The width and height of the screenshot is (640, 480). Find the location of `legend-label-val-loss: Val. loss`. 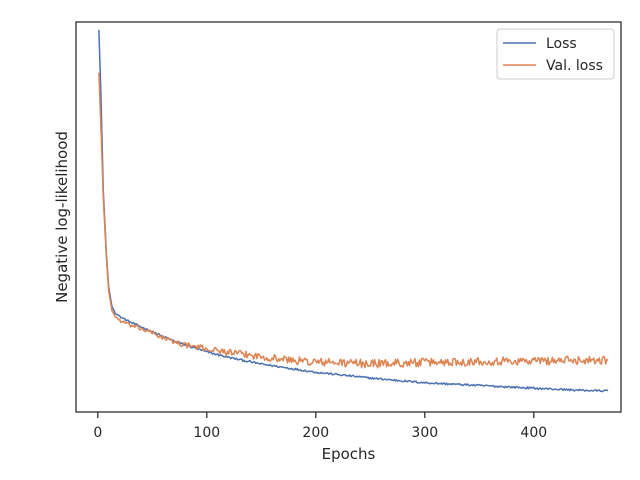

legend-label-val-loss: Val. loss is located at coordinates (574, 66).